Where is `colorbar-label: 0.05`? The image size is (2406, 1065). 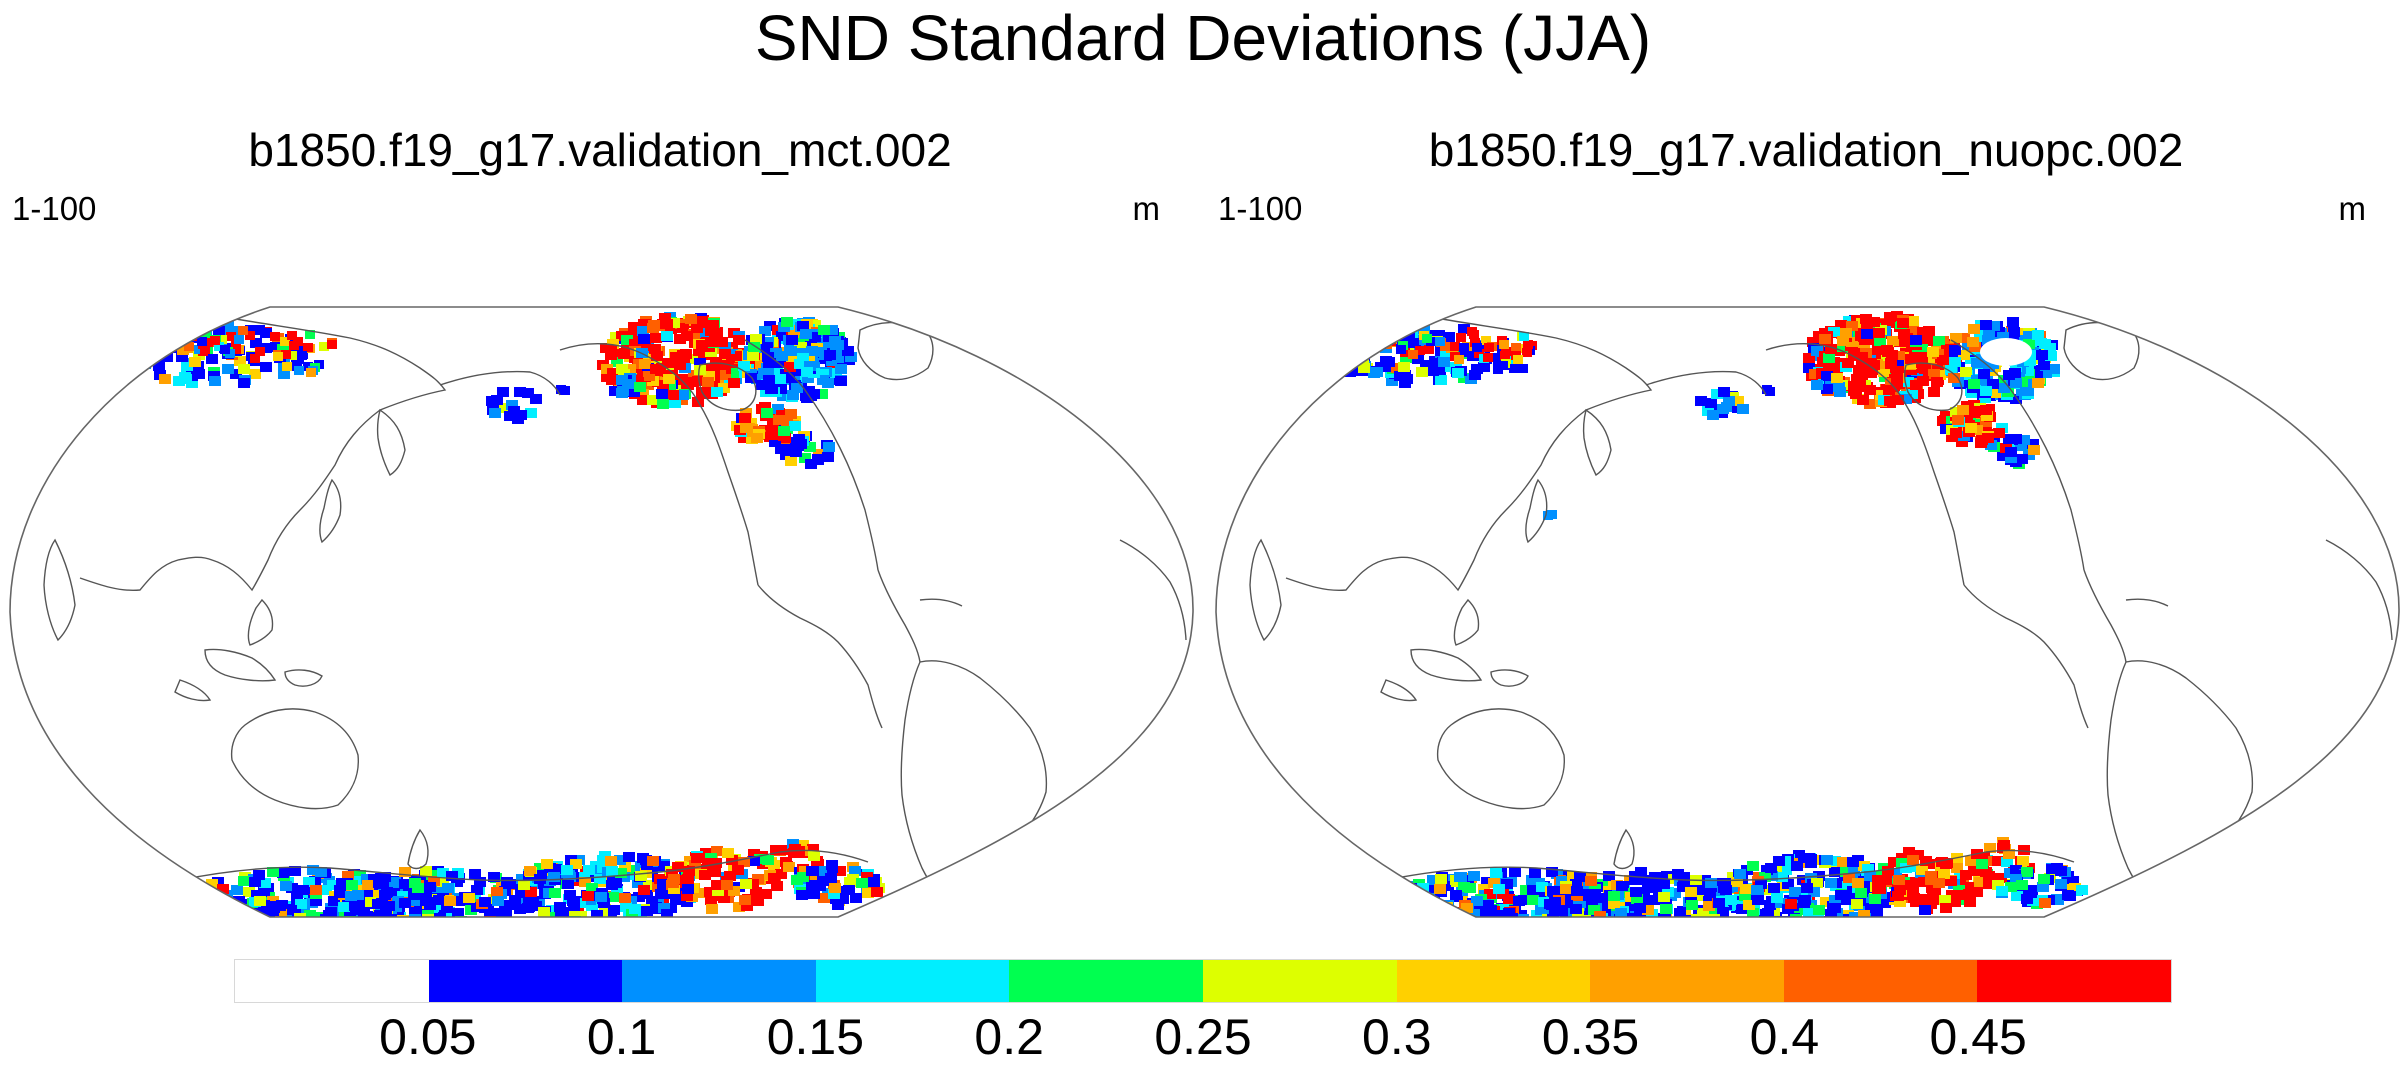 colorbar-label: 0.05 is located at coordinates (428, 1037).